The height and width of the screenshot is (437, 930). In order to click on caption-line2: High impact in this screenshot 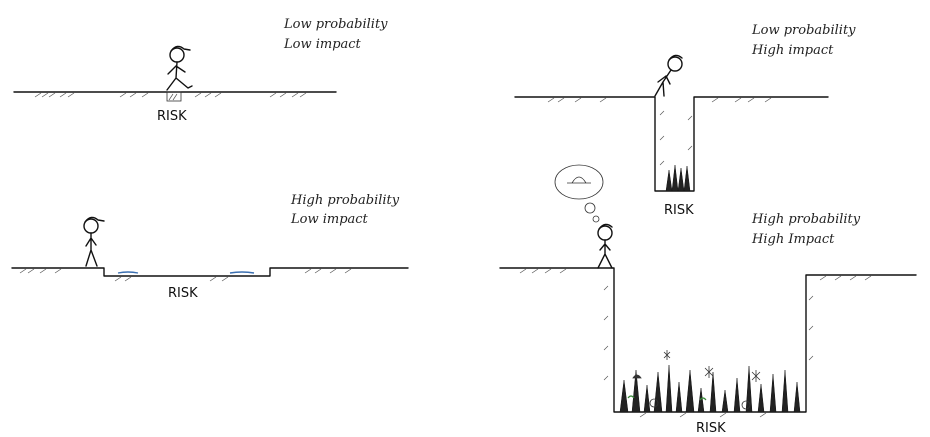, I will do `click(792, 50)`.